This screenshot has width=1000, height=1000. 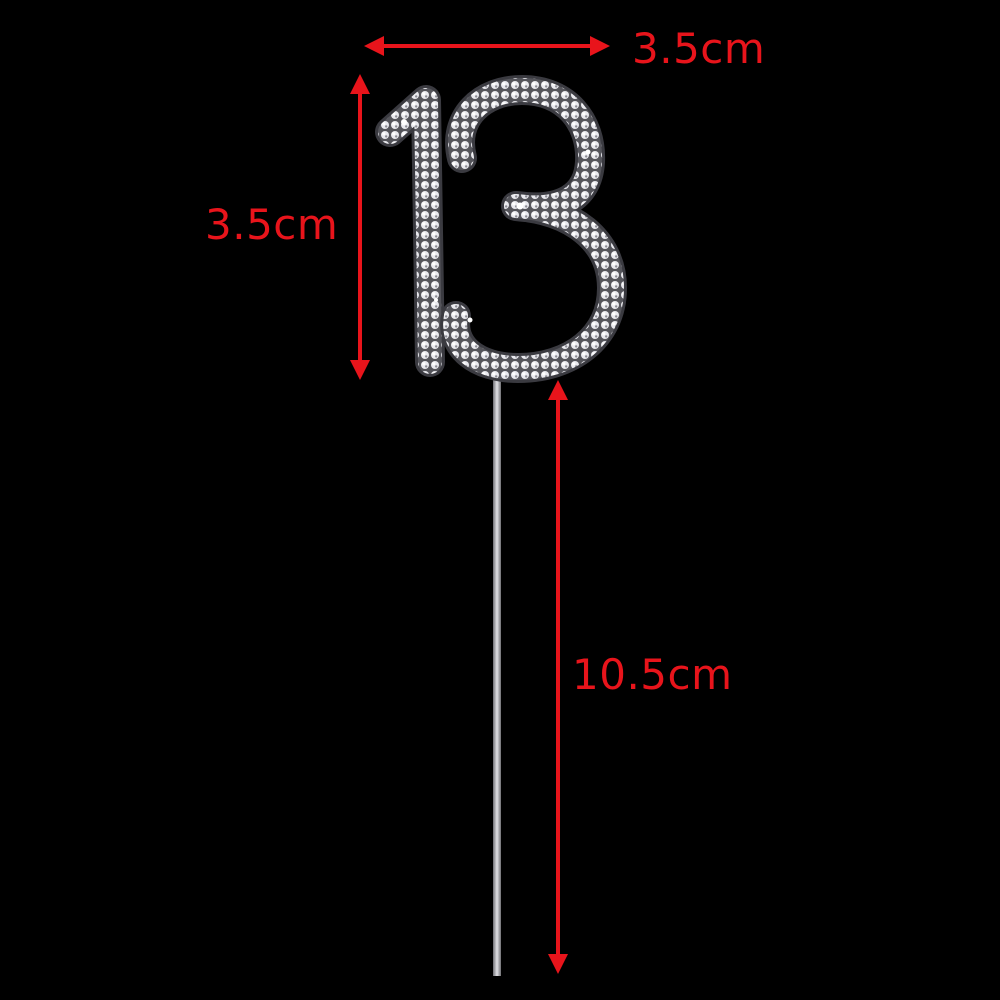 What do you see at coordinates (497, 672) in the screenshot?
I see `topper-stick` at bounding box center [497, 672].